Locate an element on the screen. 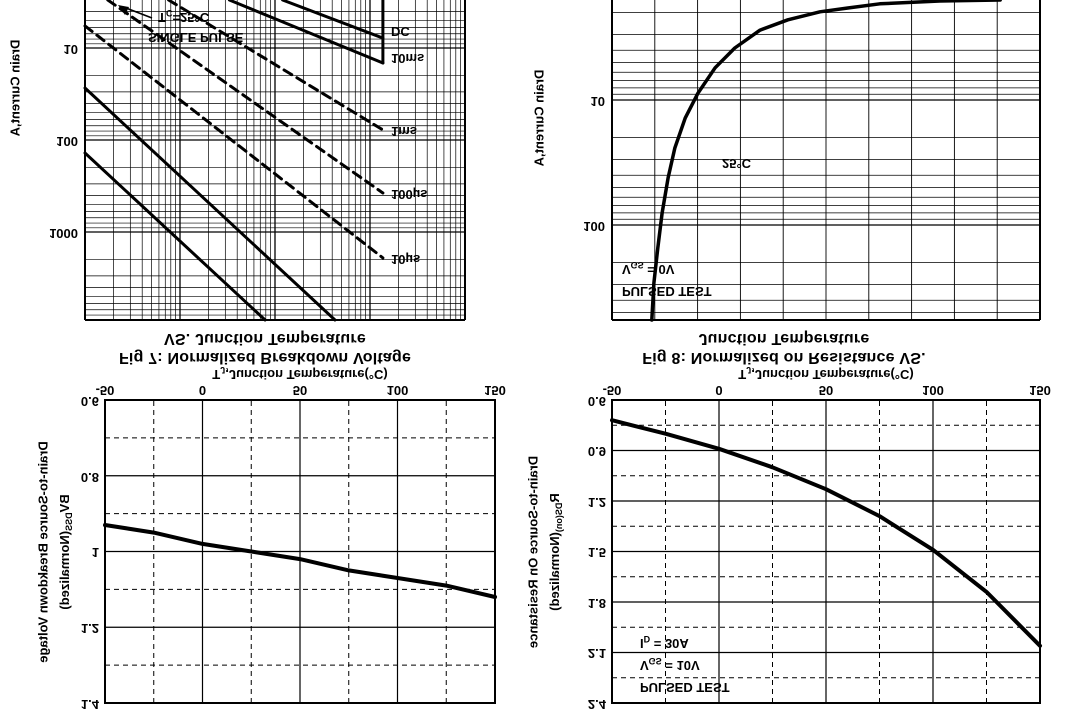 This screenshot has height=718, width=1072. grid-line is located at coordinates (139, 13).